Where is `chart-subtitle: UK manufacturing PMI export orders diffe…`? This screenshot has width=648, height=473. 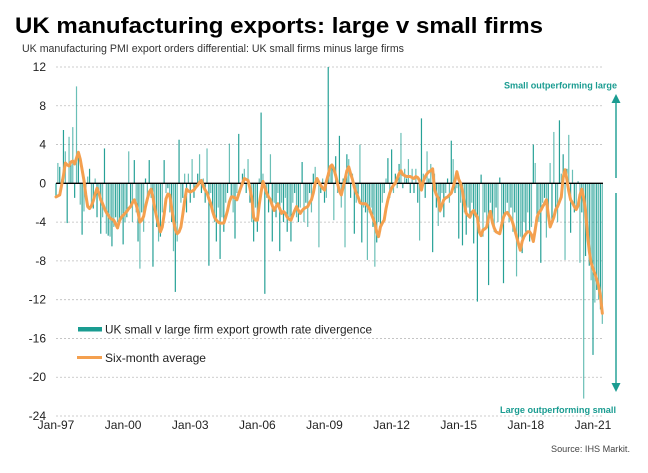 chart-subtitle: UK manufacturing PMI export orders diffe… is located at coordinates (213, 49).